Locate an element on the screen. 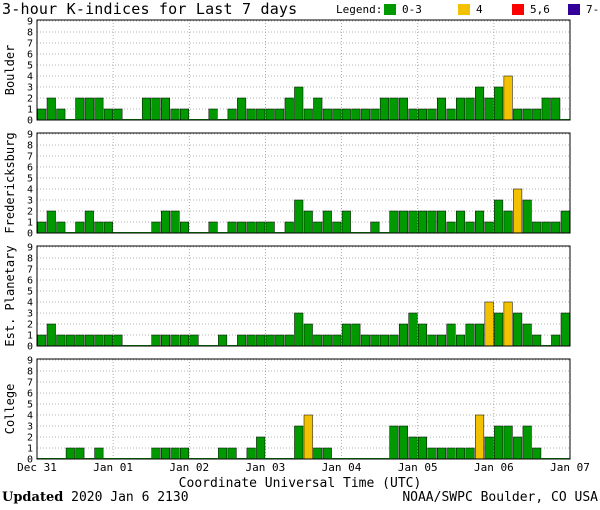 This screenshot has width=600, height=510. y-tick-label-fredericksburg: 4 is located at coordinates (30, 190).